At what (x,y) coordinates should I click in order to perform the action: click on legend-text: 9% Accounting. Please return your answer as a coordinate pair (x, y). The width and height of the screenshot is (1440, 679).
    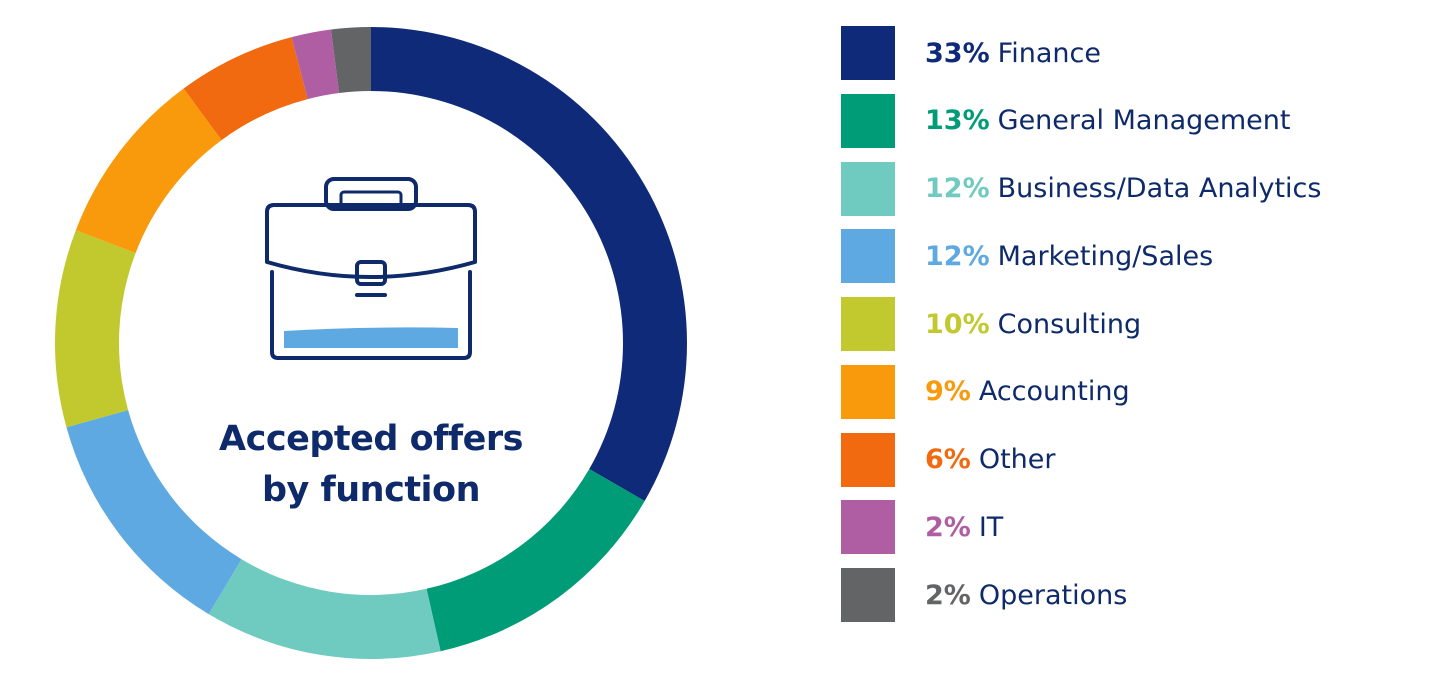
    Looking at the image, I should click on (1027, 391).